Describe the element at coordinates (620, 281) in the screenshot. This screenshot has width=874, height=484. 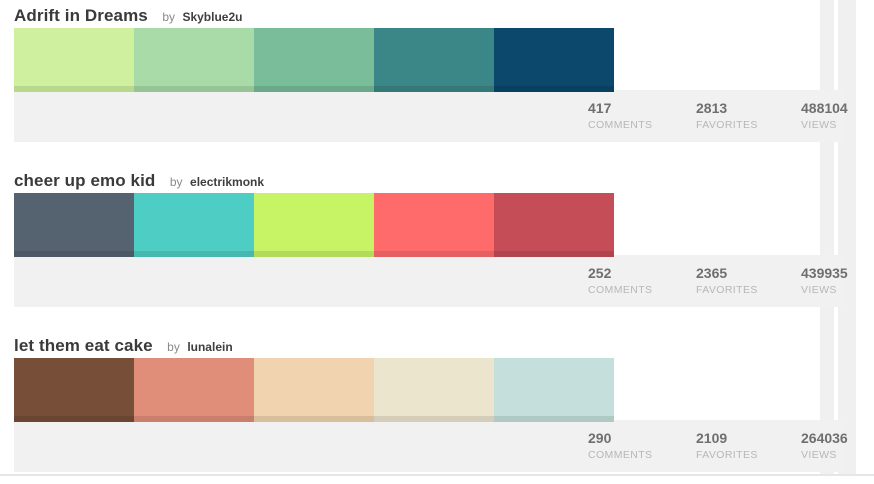
I see `comments-stat: 252 COMMENTS` at that location.